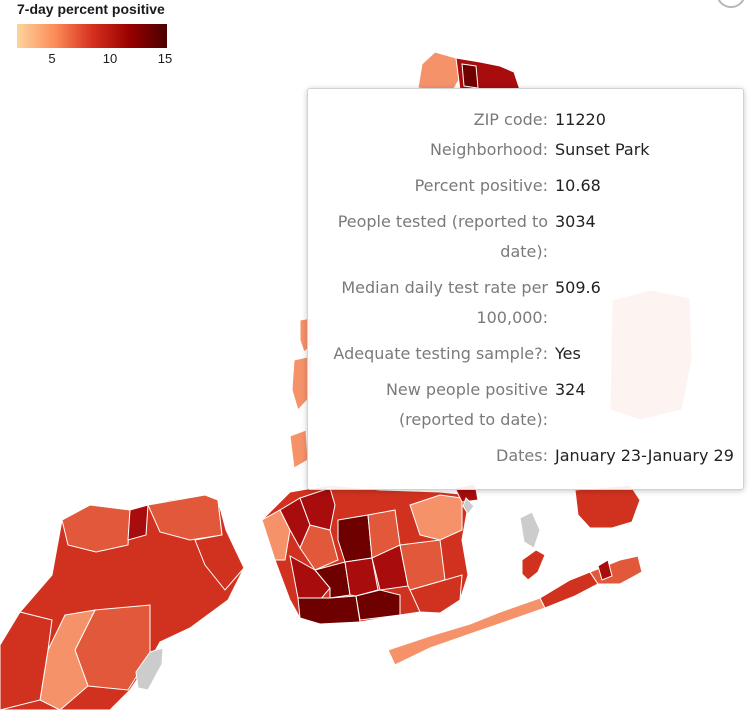 The width and height of the screenshot is (749, 711). I want to click on tooltip-label: People tested (reported to date):, so click(442, 236).